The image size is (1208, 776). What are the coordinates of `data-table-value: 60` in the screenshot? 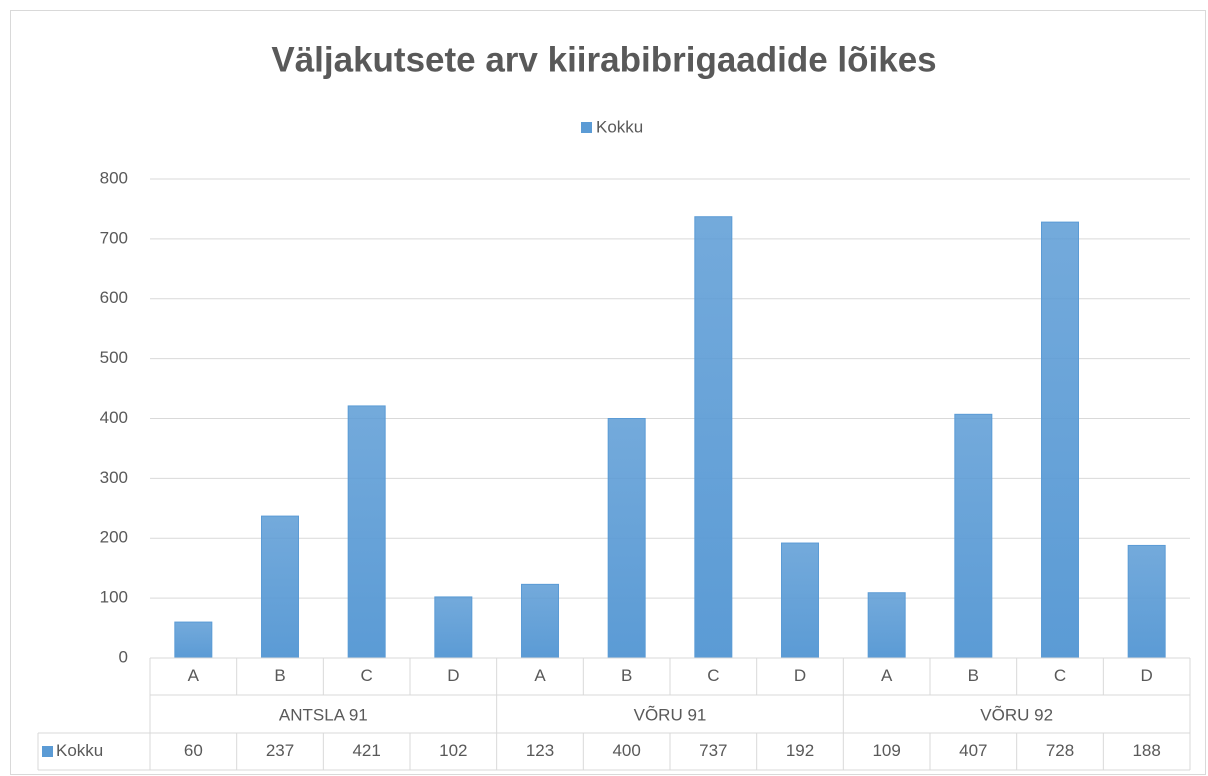 It's located at (193, 750).